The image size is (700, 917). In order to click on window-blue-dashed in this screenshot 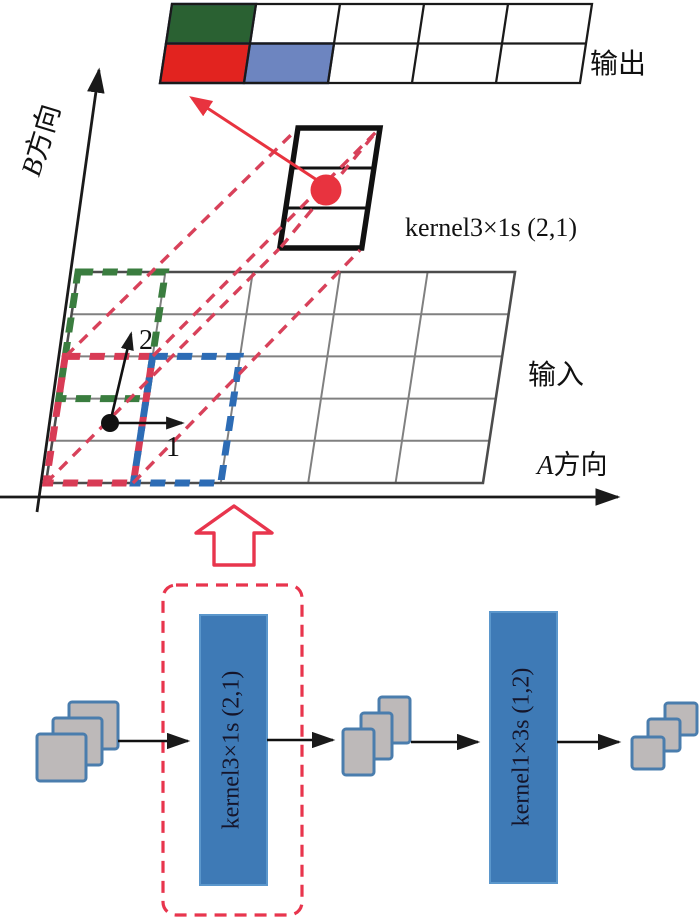, I will do `click(187, 419)`.